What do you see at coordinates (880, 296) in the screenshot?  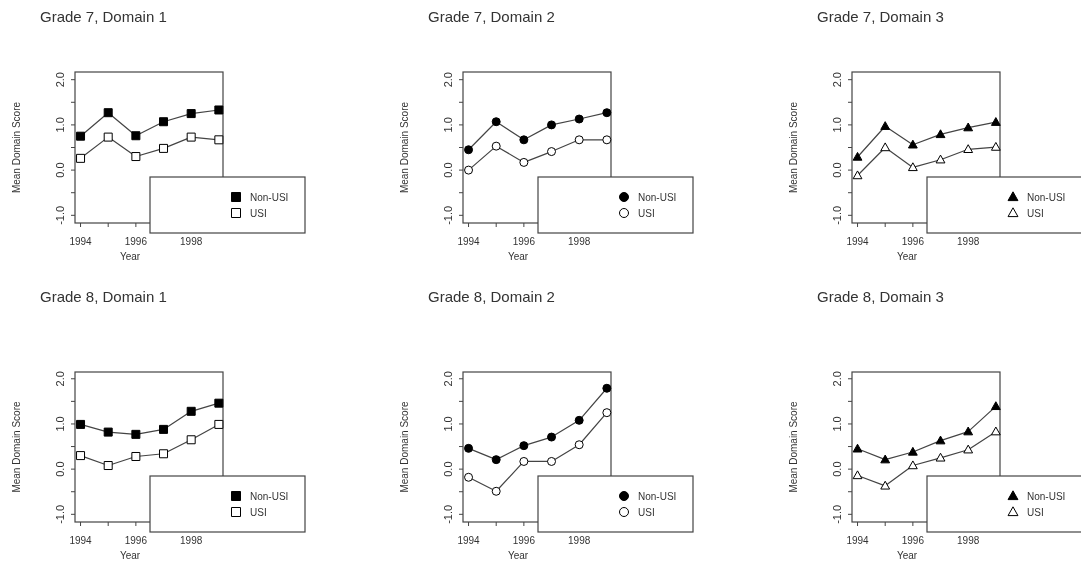 I see `chart-title: Grade 8, Domain 3` at bounding box center [880, 296].